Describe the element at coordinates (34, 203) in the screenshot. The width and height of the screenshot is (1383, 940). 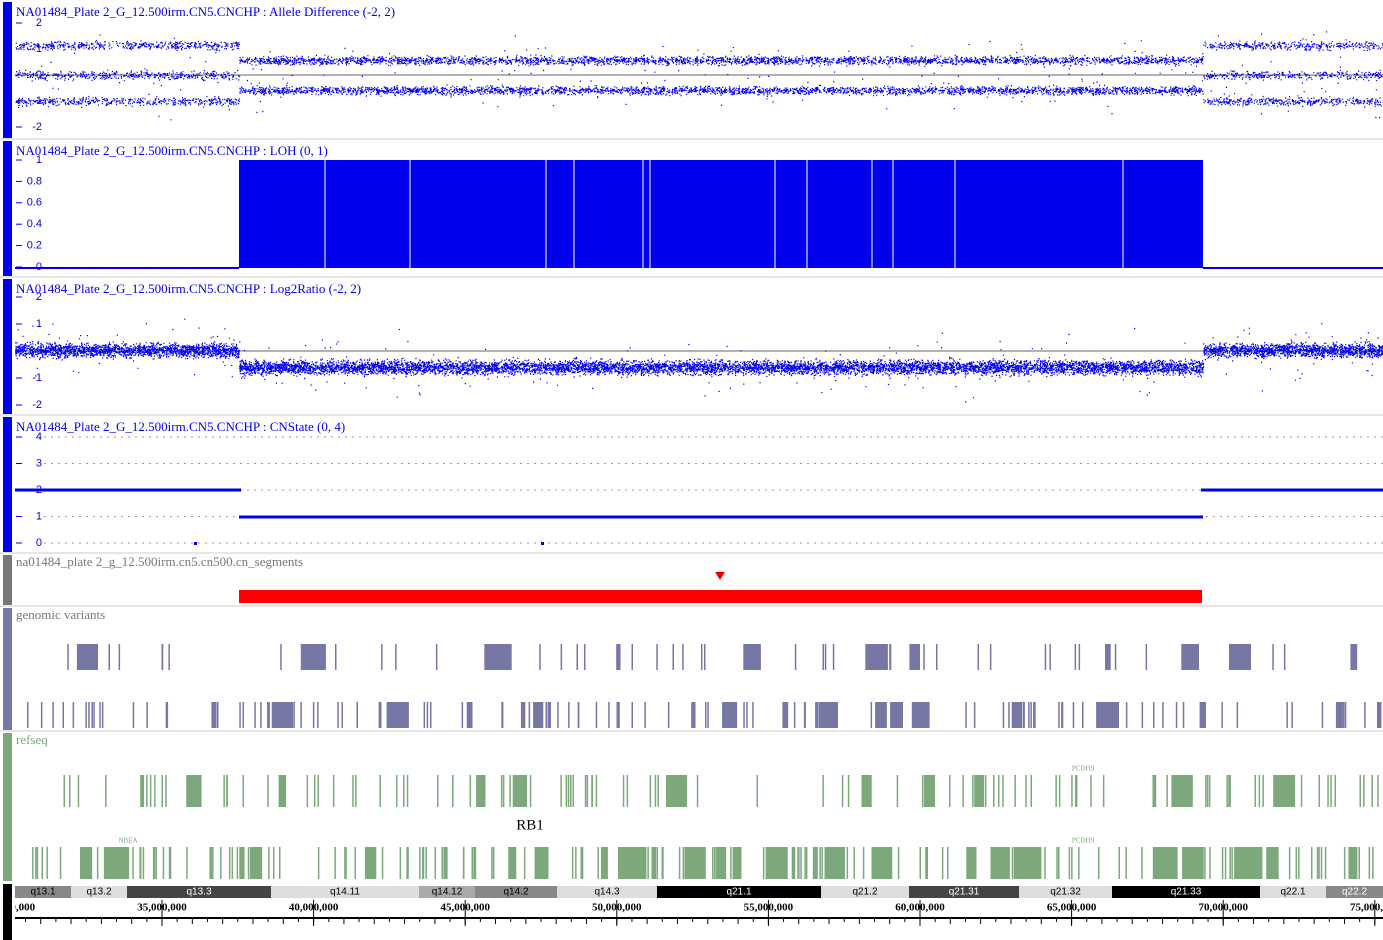
I see `tick-label: 0.6` at that location.